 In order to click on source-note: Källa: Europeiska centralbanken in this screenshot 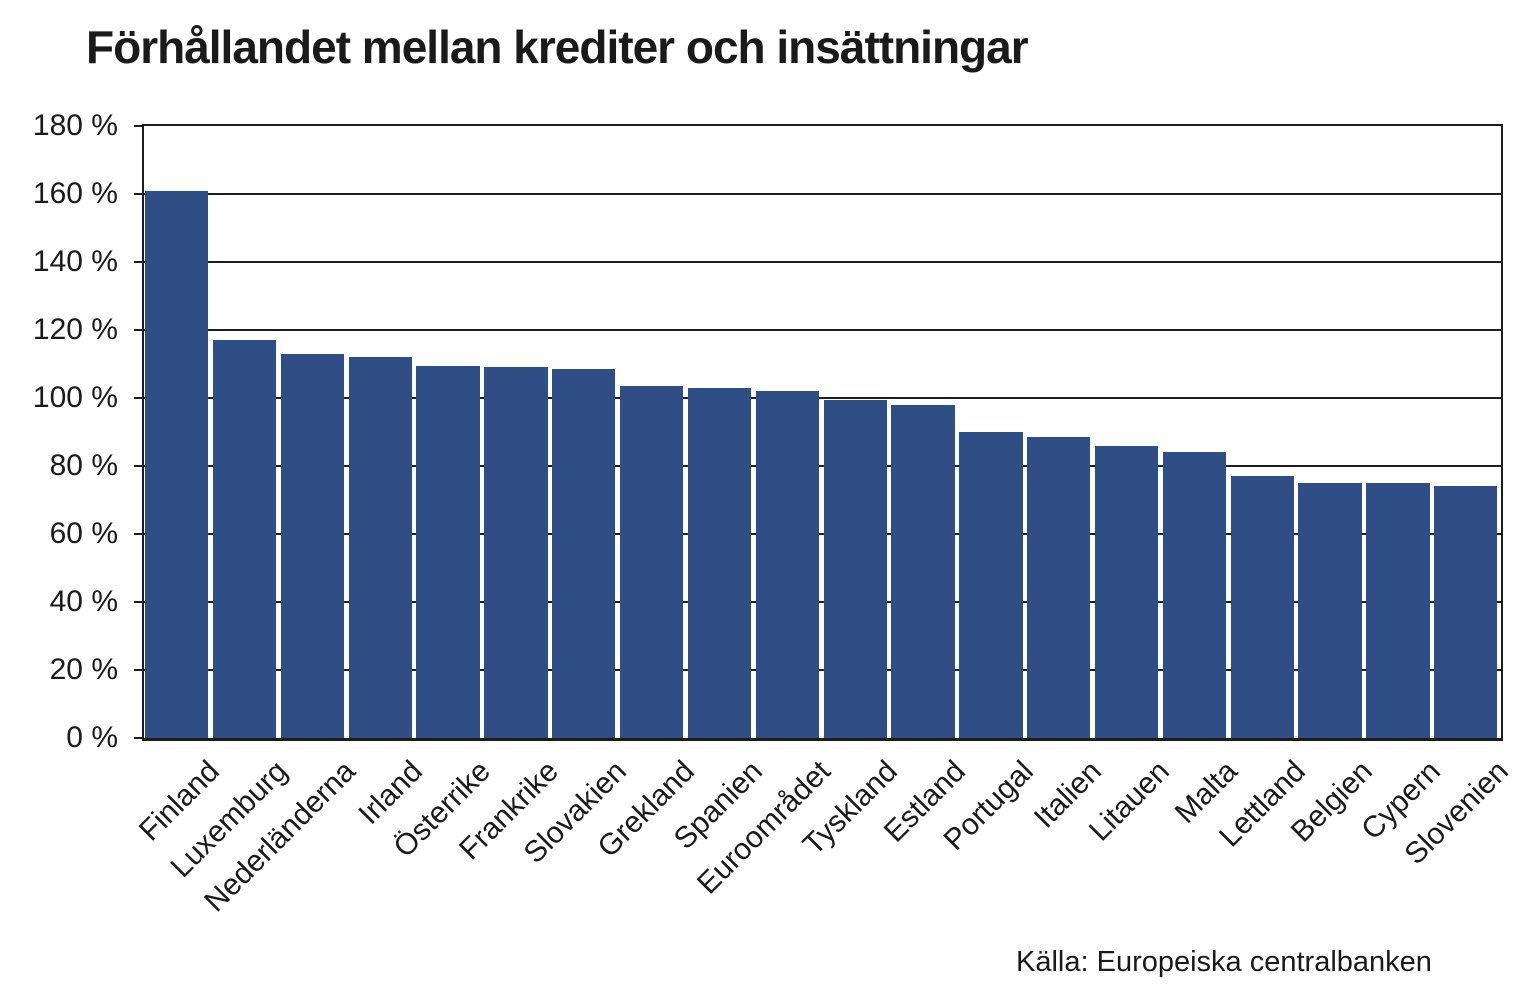, I will do `click(1224, 962)`.